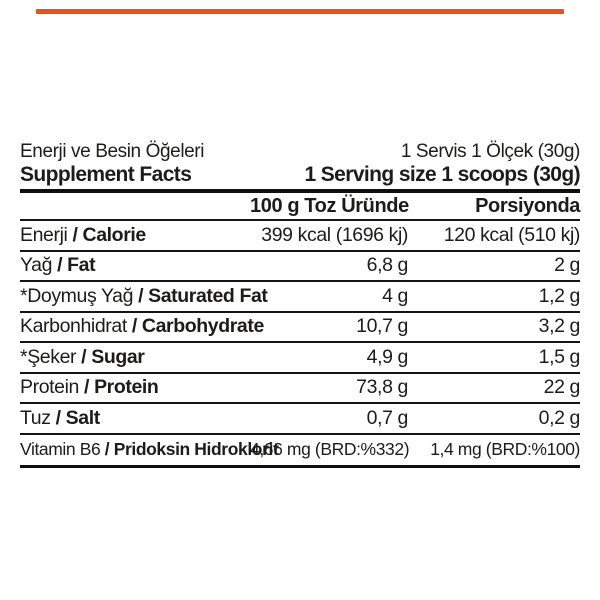 The width and height of the screenshot is (600, 600). What do you see at coordinates (83, 234) in the screenshot?
I see `row-label: Enerji / Calorie` at bounding box center [83, 234].